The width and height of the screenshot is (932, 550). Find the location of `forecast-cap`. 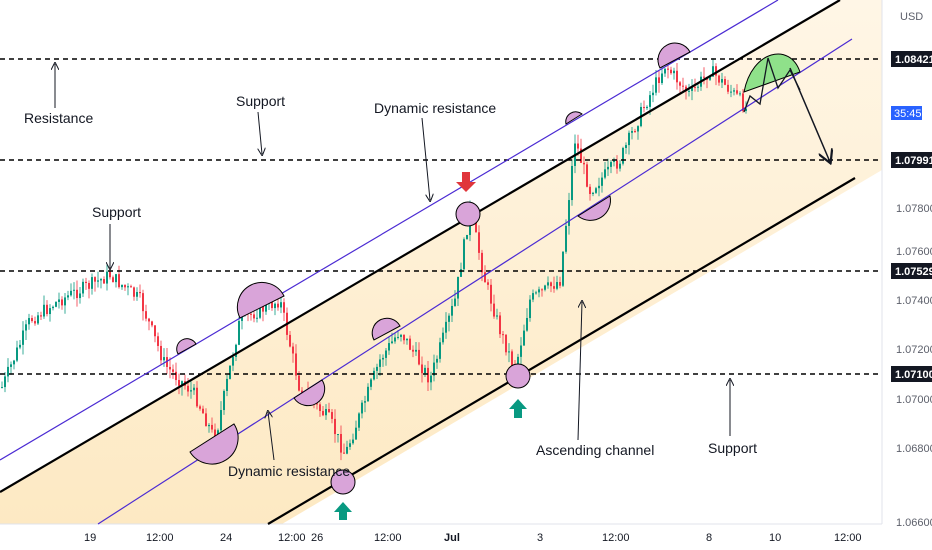

forecast-cap is located at coordinates (772, 73).